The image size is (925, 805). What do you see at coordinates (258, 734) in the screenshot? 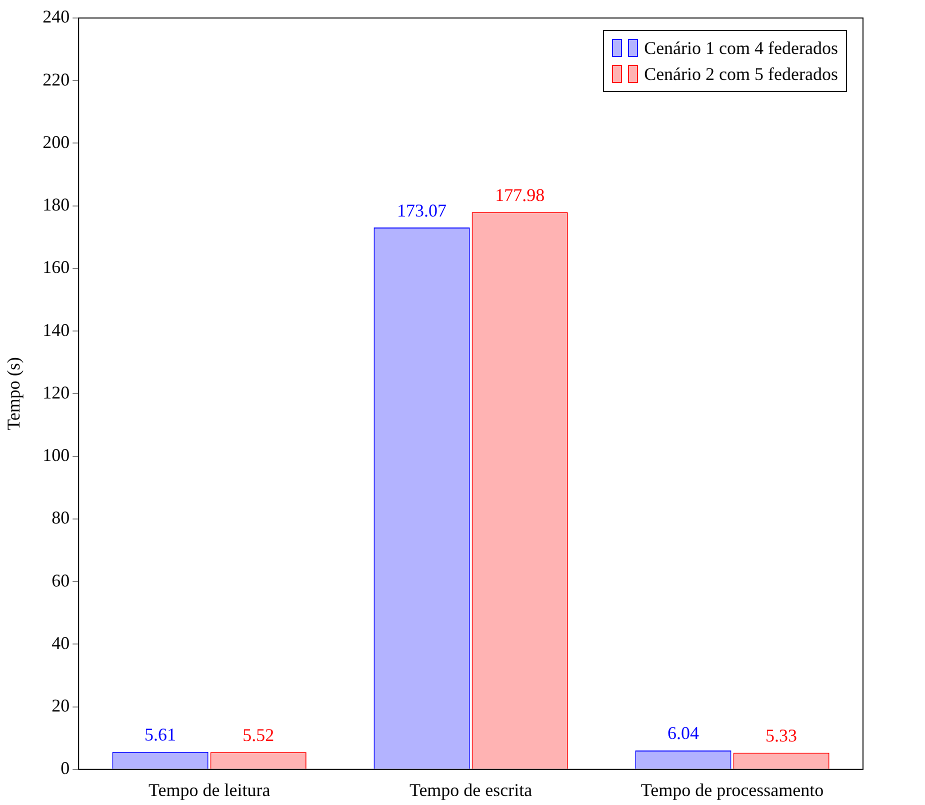
I see `data-label: 5.52` at bounding box center [258, 734].